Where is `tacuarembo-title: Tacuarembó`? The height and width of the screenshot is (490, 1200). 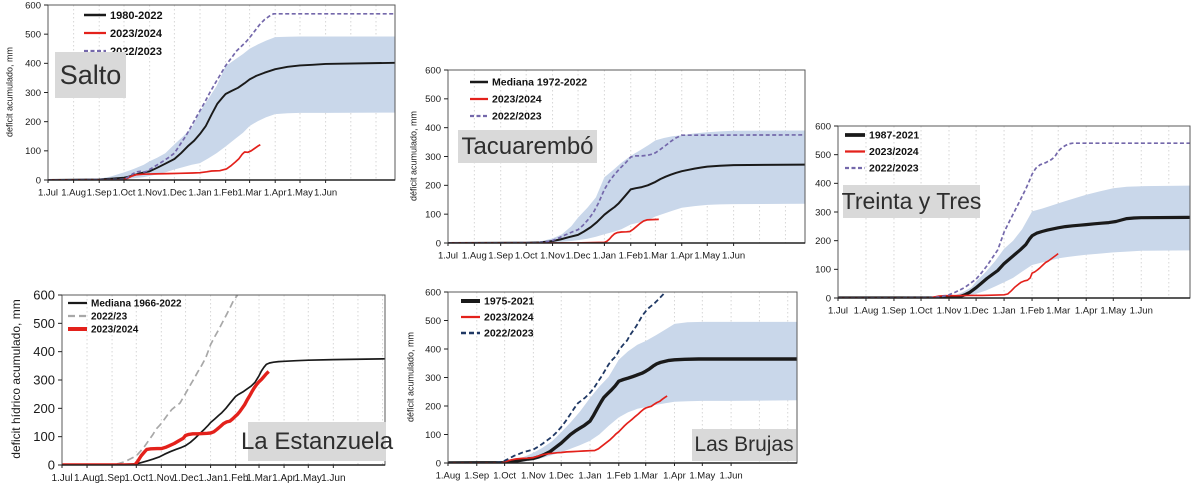
tacuarembo-title: Tacuarembó is located at coordinates (527, 146).